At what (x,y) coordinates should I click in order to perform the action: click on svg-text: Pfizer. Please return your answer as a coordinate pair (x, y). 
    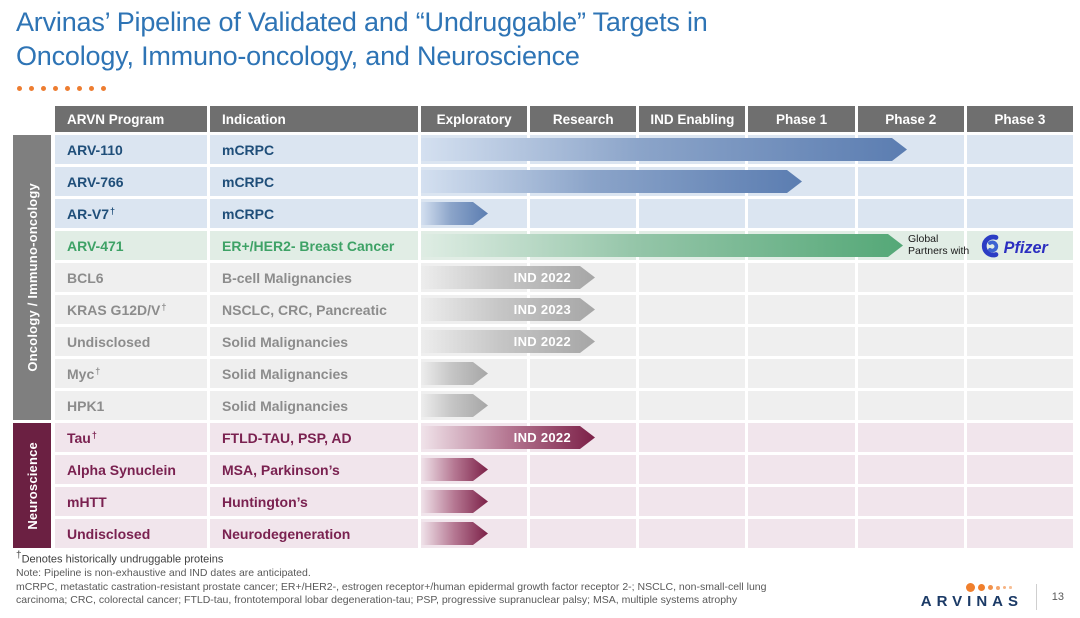
    Looking at the image, I should click on (1027, 247).